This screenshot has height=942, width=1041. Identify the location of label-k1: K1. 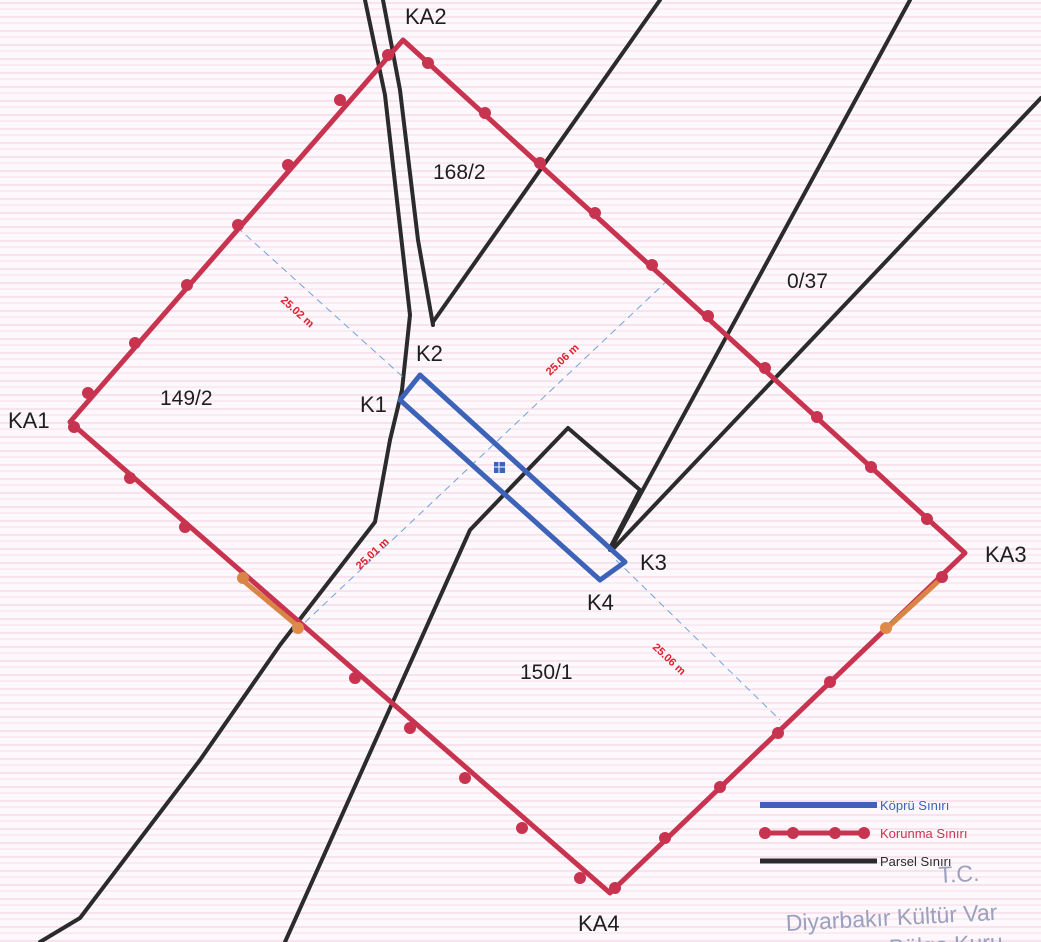
(373, 404).